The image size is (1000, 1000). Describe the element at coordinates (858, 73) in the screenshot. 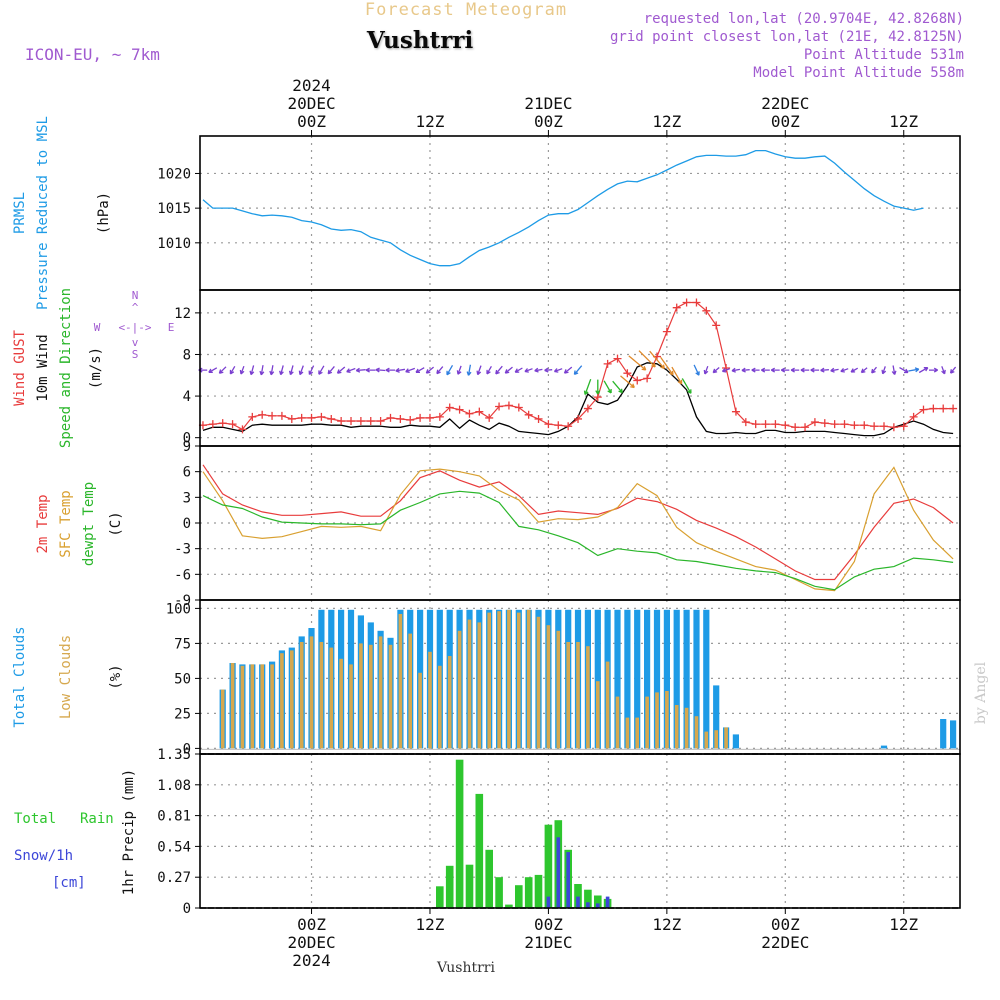

I see `model-altitude: Model Point Altitude 558m` at that location.